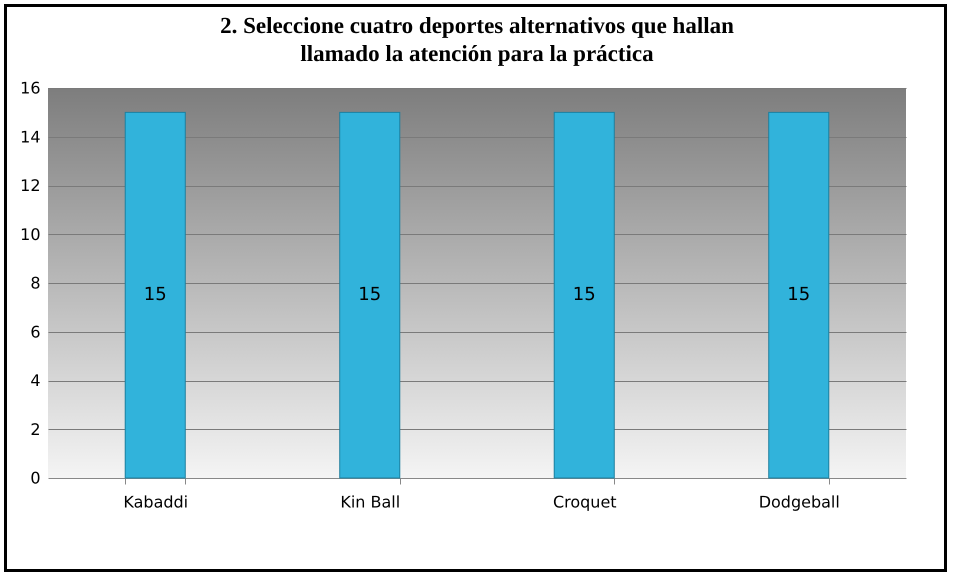 This screenshot has width=957, height=582. Describe the element at coordinates (30, 136) in the screenshot. I see `y-tick-label: 14` at that location.